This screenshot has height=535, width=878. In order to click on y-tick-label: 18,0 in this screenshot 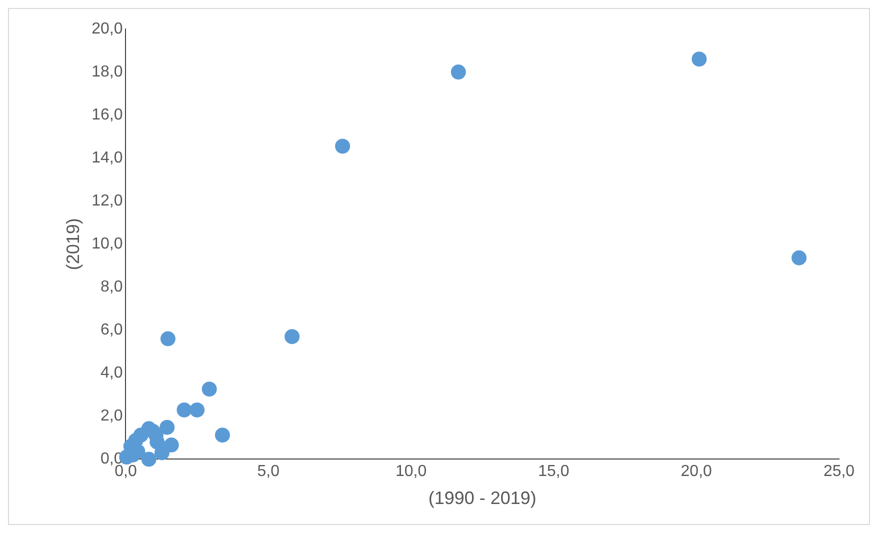, I will do `click(107, 71)`.